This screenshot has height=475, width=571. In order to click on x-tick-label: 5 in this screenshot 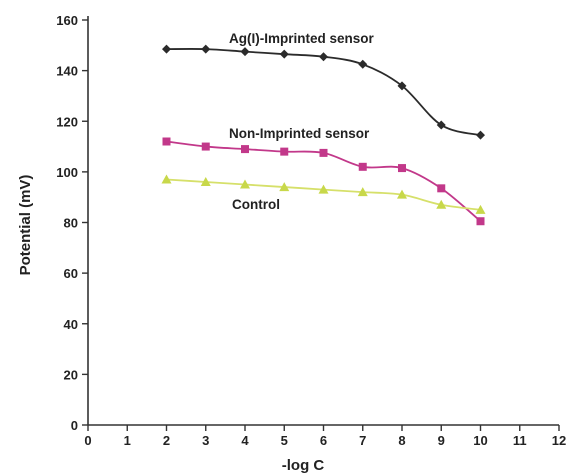, I will do `click(284, 440)`.